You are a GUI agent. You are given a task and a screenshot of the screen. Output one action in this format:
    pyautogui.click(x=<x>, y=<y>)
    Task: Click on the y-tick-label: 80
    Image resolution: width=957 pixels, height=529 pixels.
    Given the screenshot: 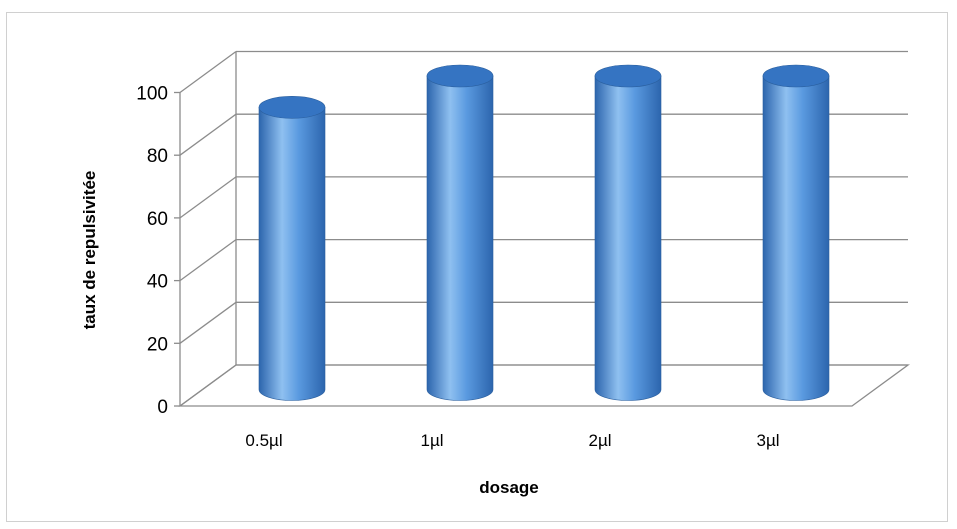 What is the action you would take?
    pyautogui.click(x=157, y=156)
    